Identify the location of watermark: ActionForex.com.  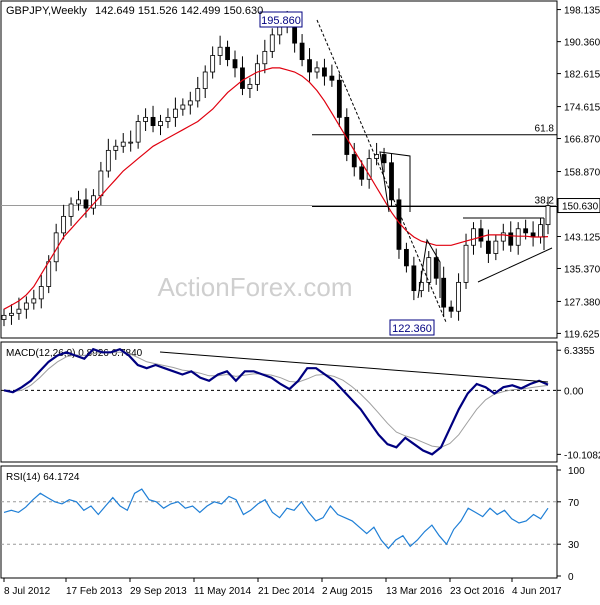
(254, 287).